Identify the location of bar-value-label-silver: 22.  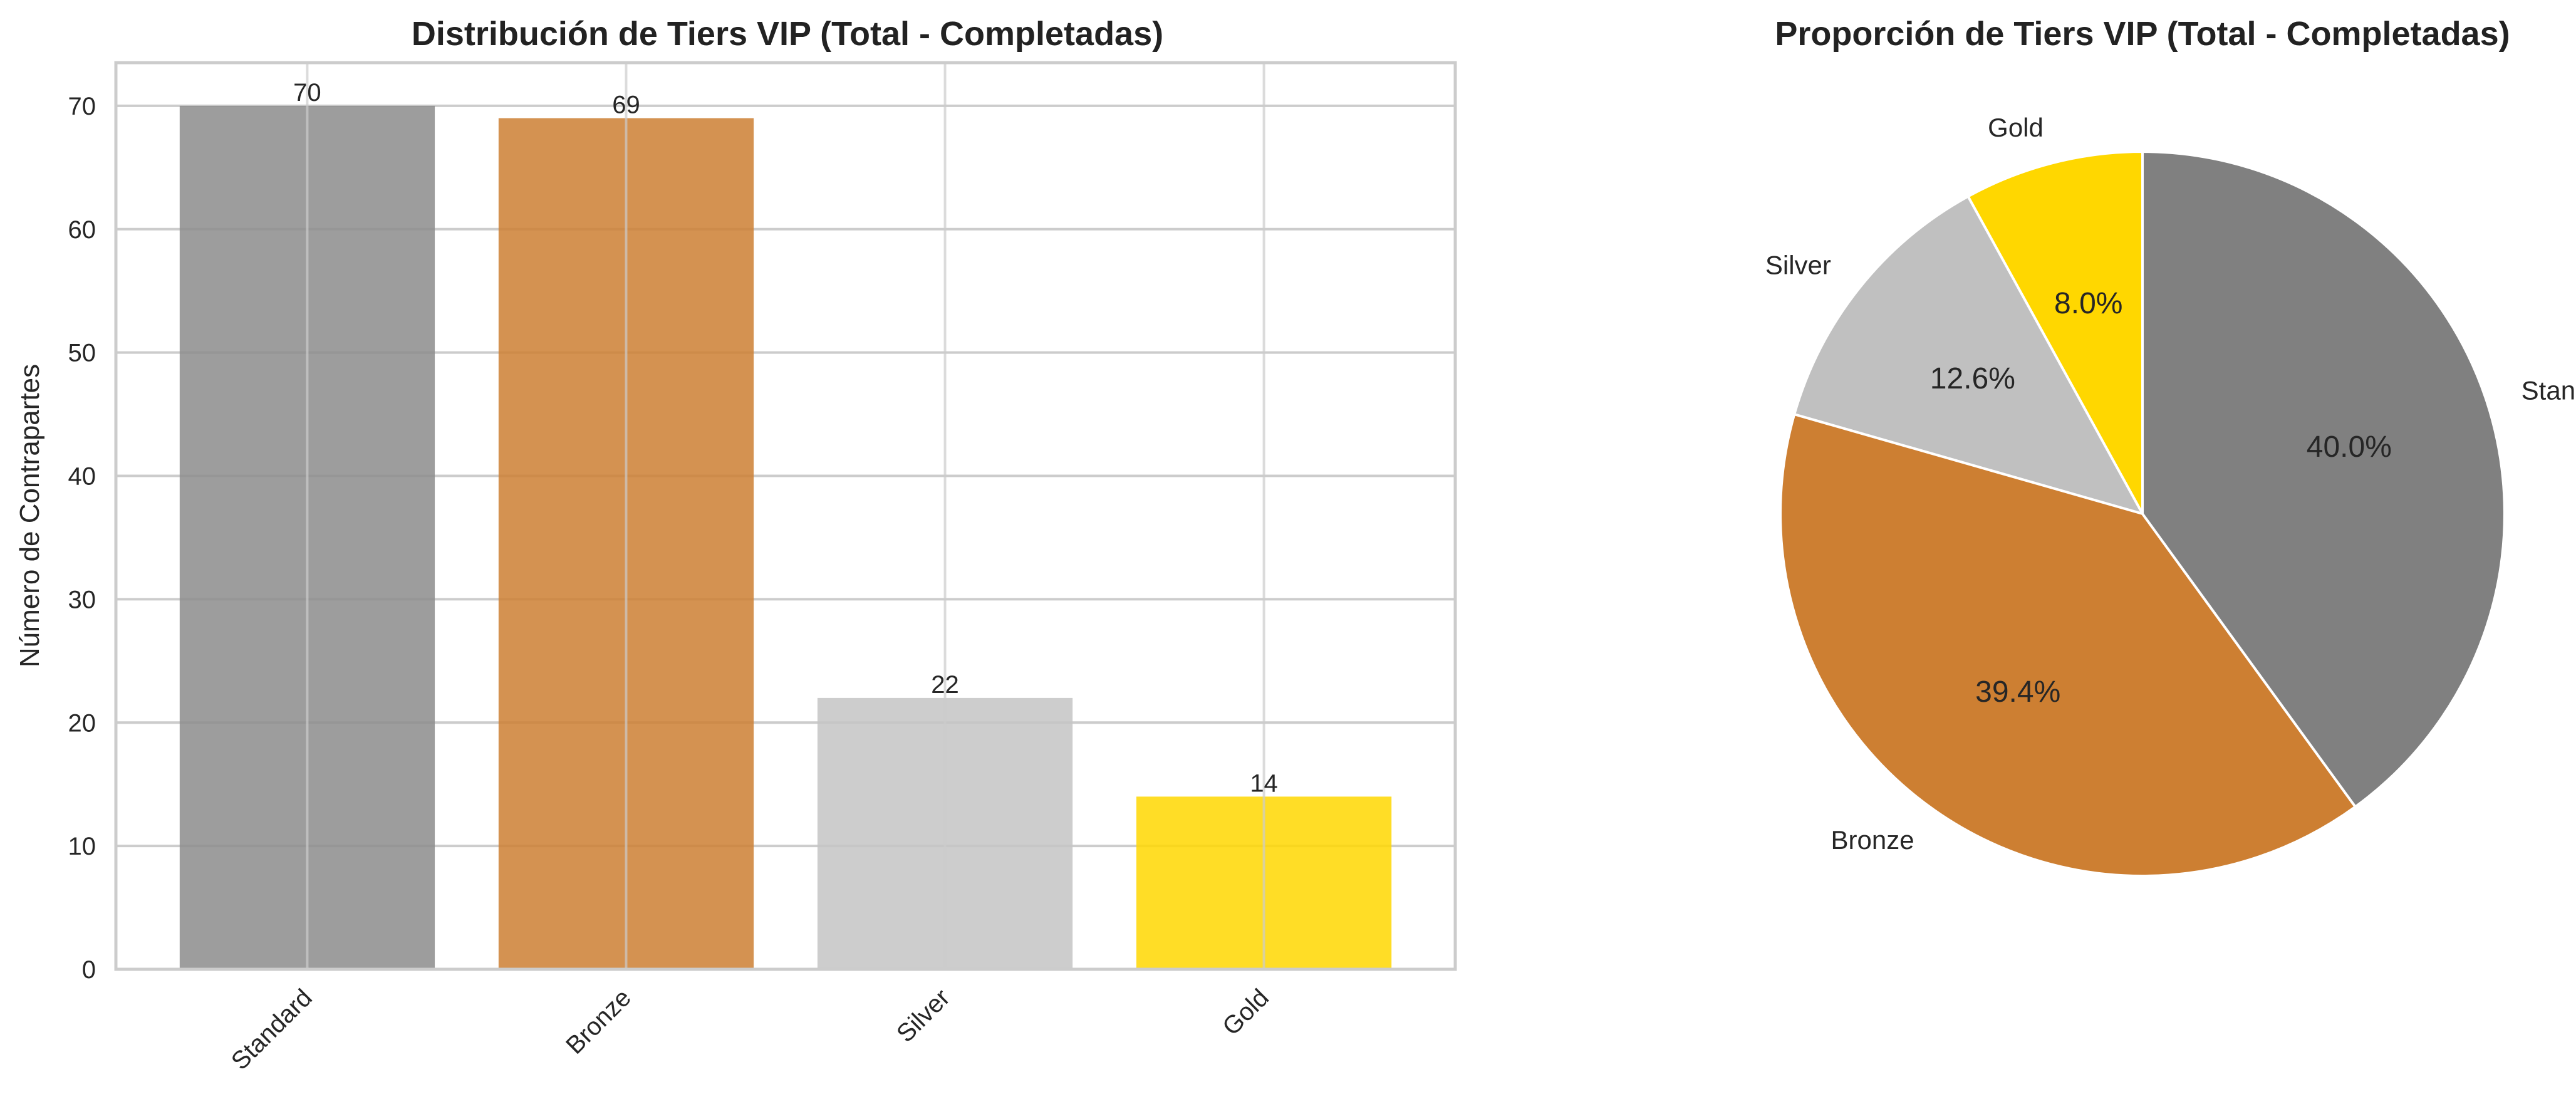
(945, 685).